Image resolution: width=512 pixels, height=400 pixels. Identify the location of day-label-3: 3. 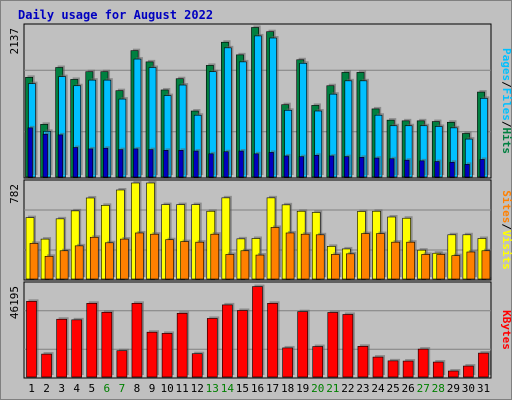
(61, 388).